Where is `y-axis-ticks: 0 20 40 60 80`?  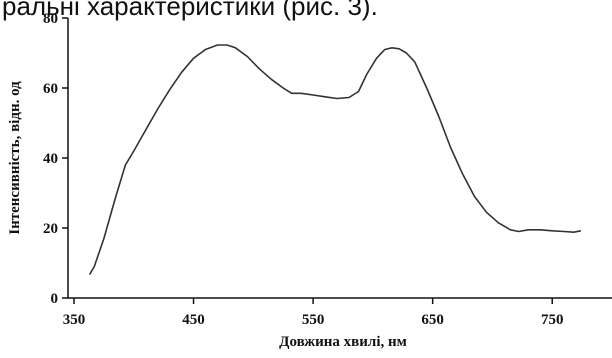 y-axis-ticks: 0 20 40 60 80 is located at coordinates (55, 159).